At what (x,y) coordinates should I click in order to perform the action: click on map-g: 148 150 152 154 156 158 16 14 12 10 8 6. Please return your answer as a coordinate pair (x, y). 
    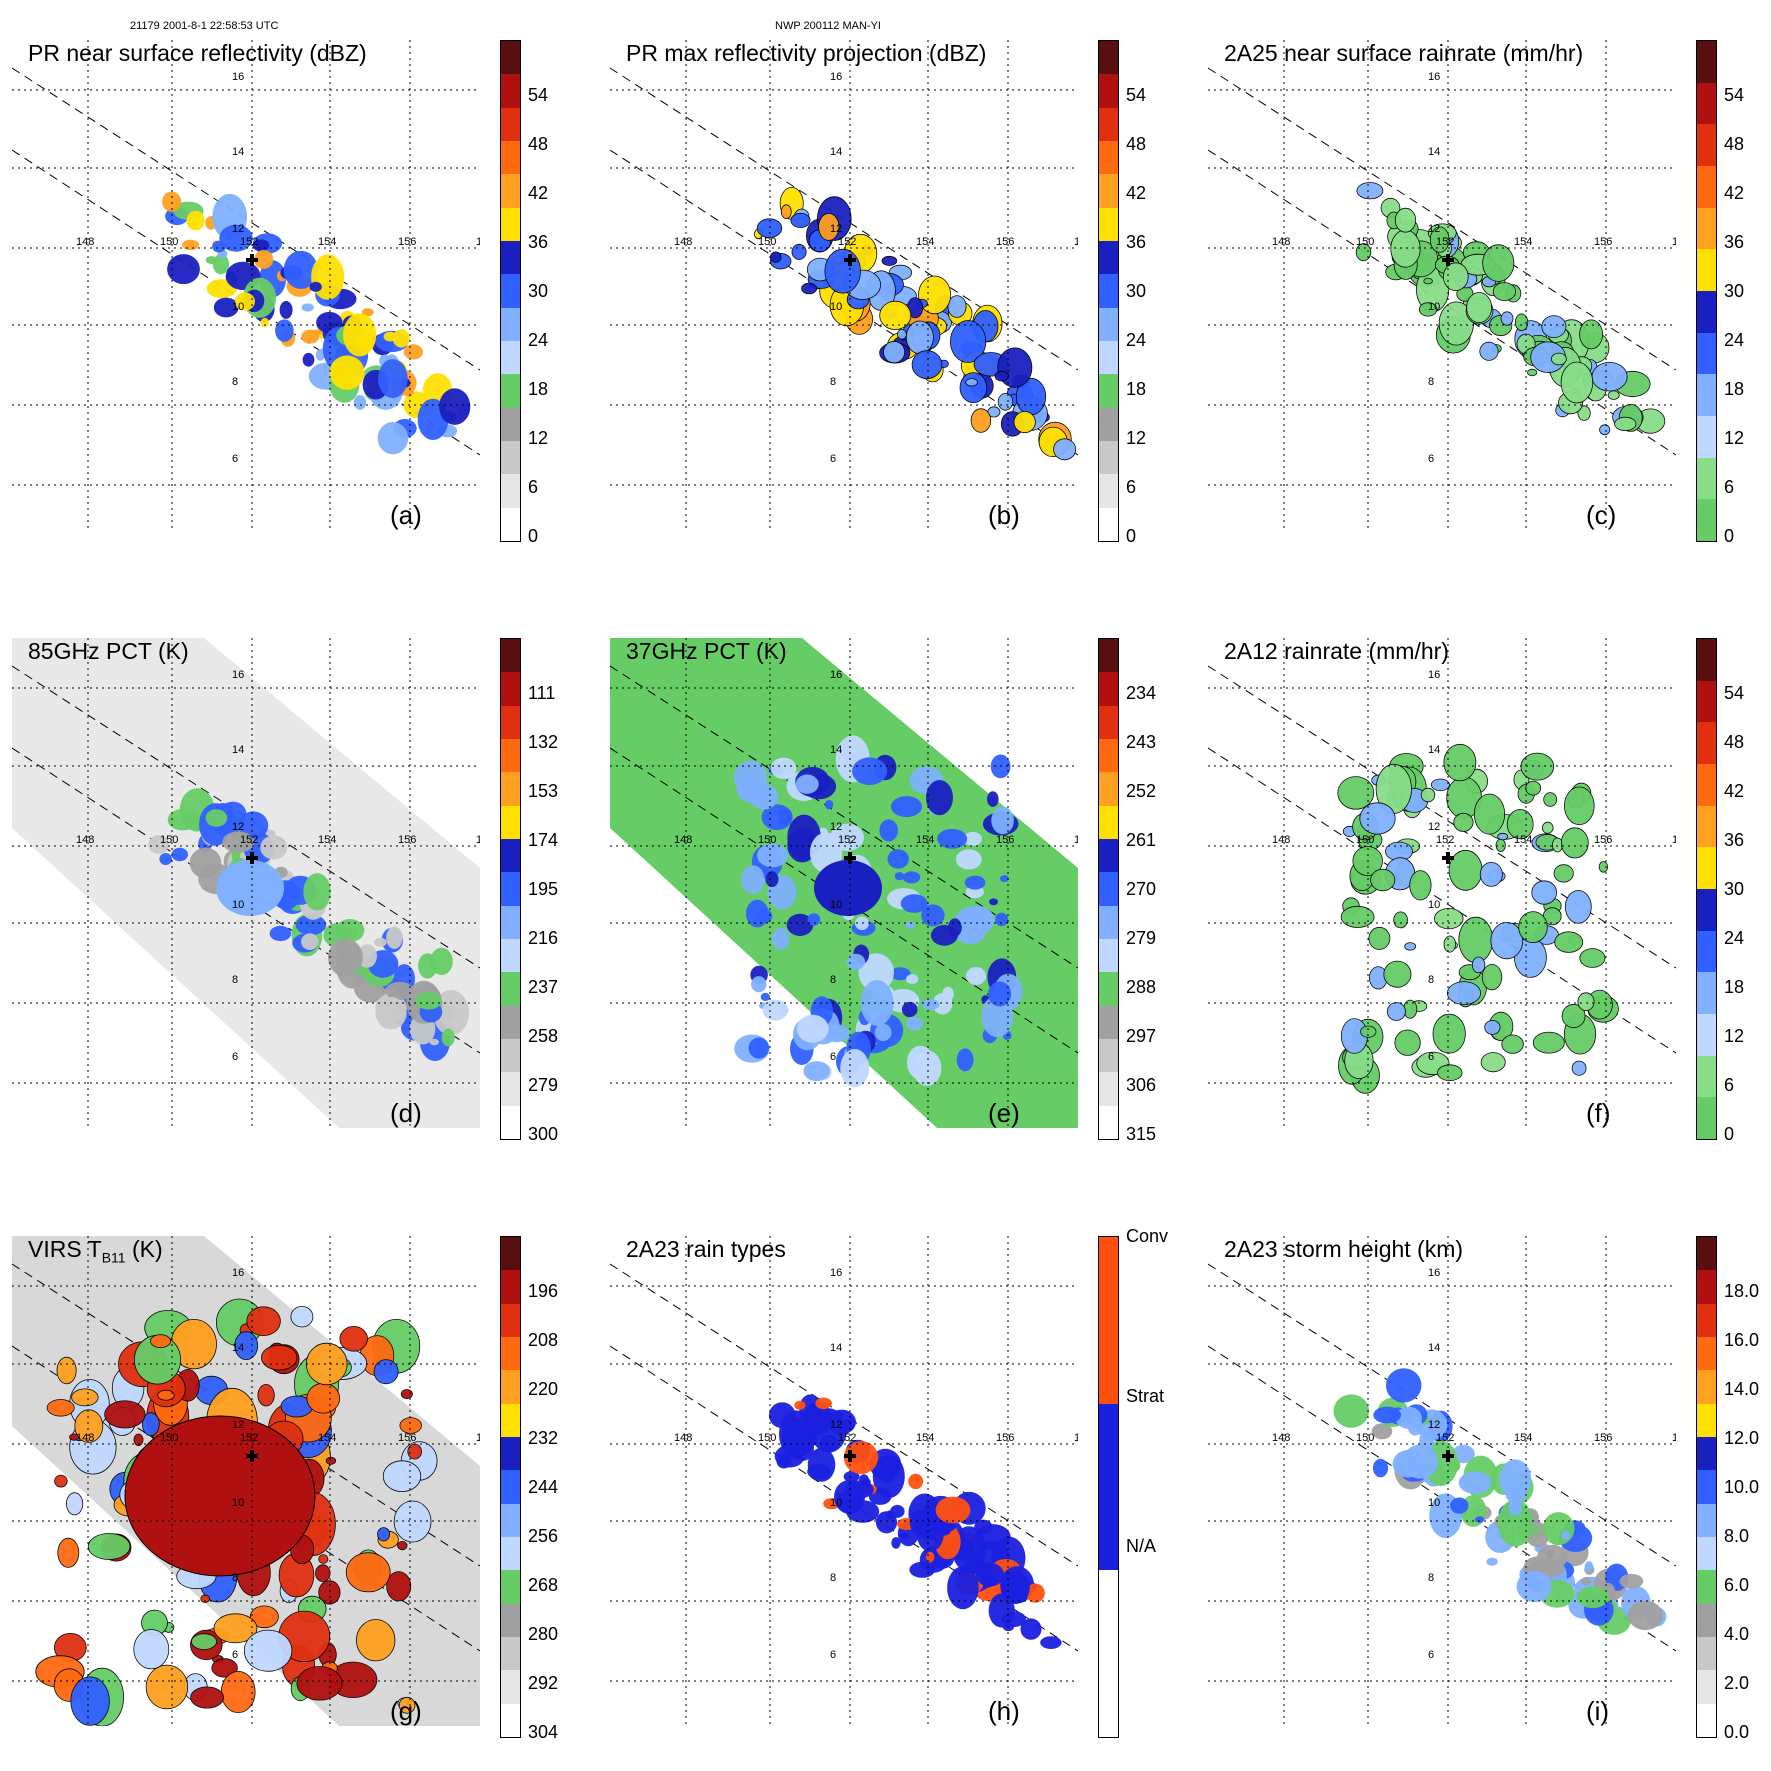
    Looking at the image, I should click on (246, 1481).